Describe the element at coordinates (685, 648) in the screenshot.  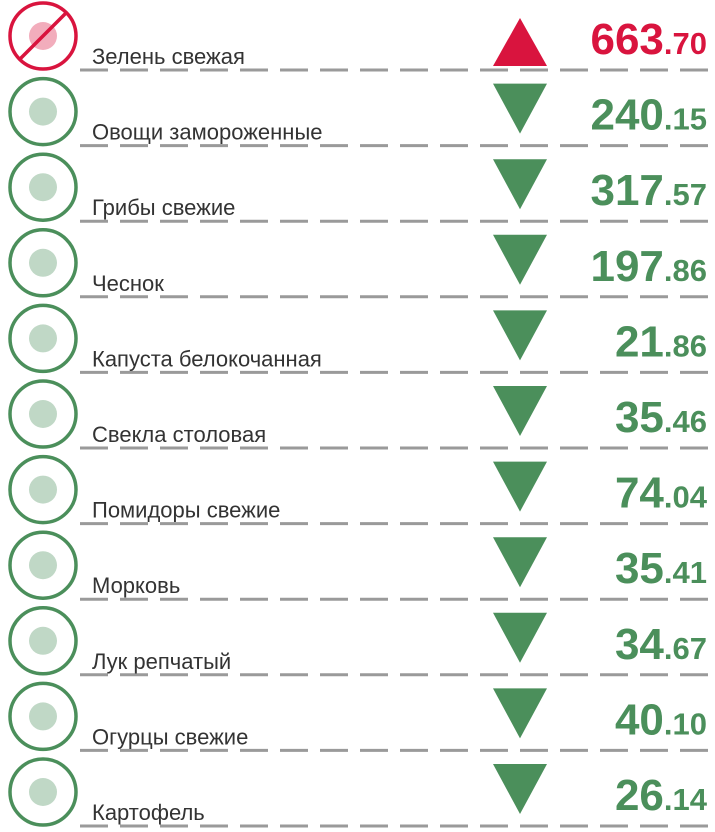
I see `price-dec: .67` at that location.